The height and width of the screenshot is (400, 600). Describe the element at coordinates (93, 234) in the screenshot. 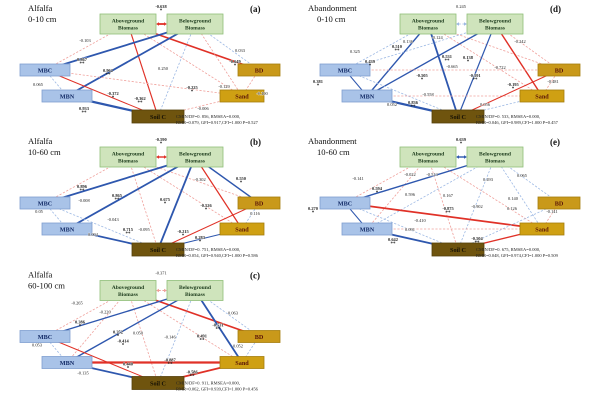

I see `coefficient-value: 0.004` at that location.